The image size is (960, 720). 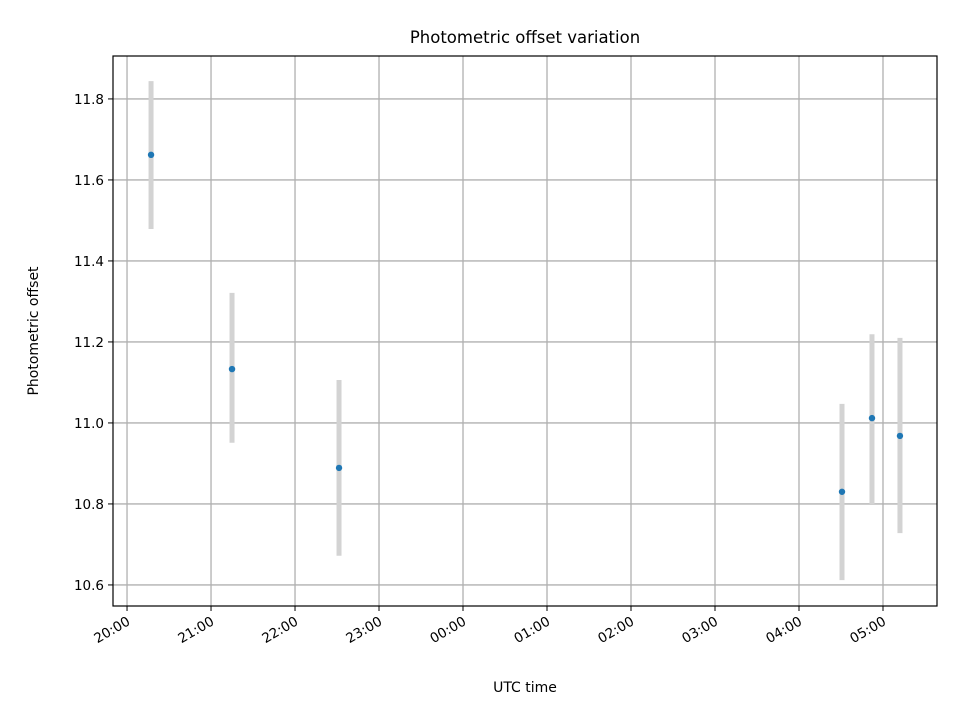 What do you see at coordinates (89, 181) in the screenshot?
I see `y-tick-label: 11.6` at bounding box center [89, 181].